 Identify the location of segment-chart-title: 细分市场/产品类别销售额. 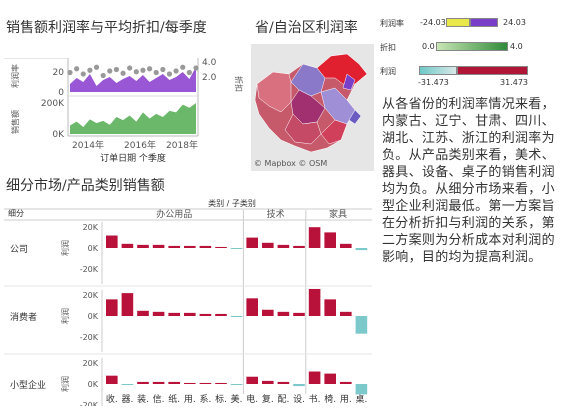
(85, 186).